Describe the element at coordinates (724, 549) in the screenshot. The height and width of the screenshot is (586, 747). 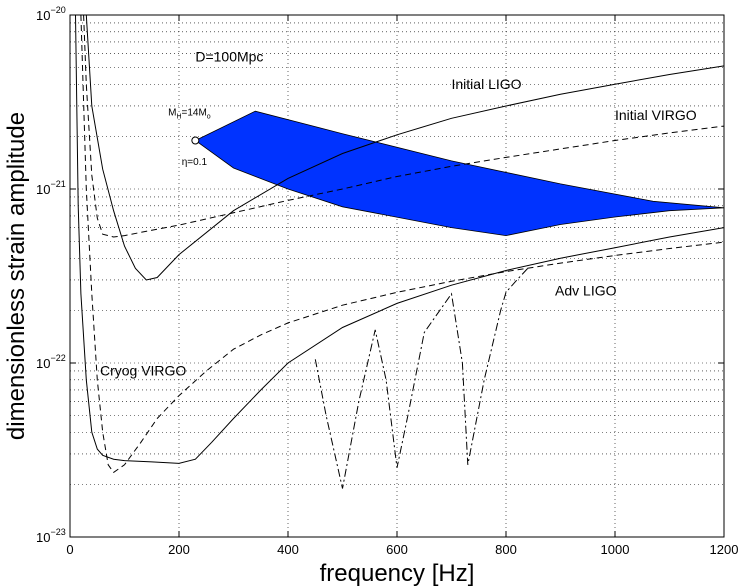
I see `x-tick-label: 1200` at that location.